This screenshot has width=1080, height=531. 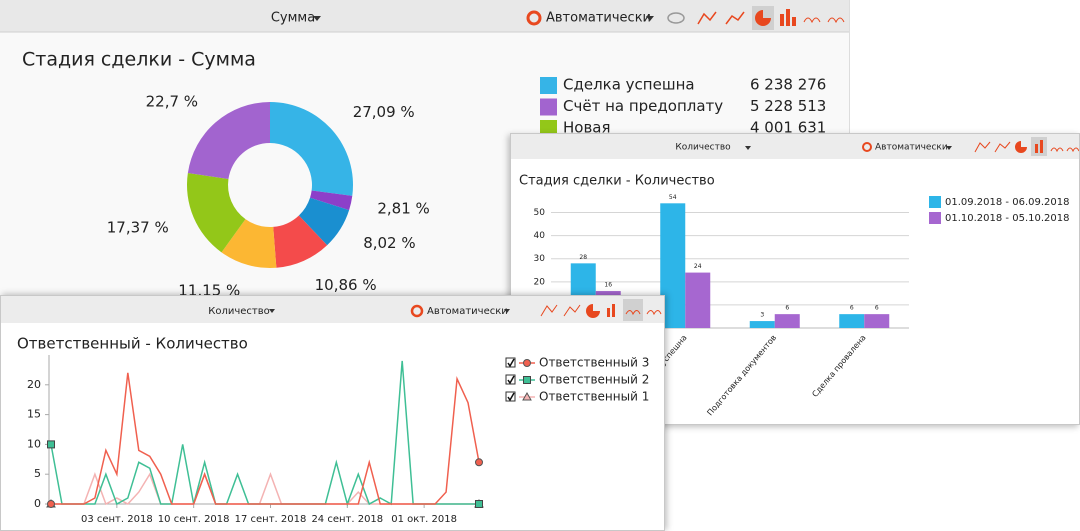 What do you see at coordinates (673, 197) in the screenshot?
I see `bar-value-label: 54` at bounding box center [673, 197].